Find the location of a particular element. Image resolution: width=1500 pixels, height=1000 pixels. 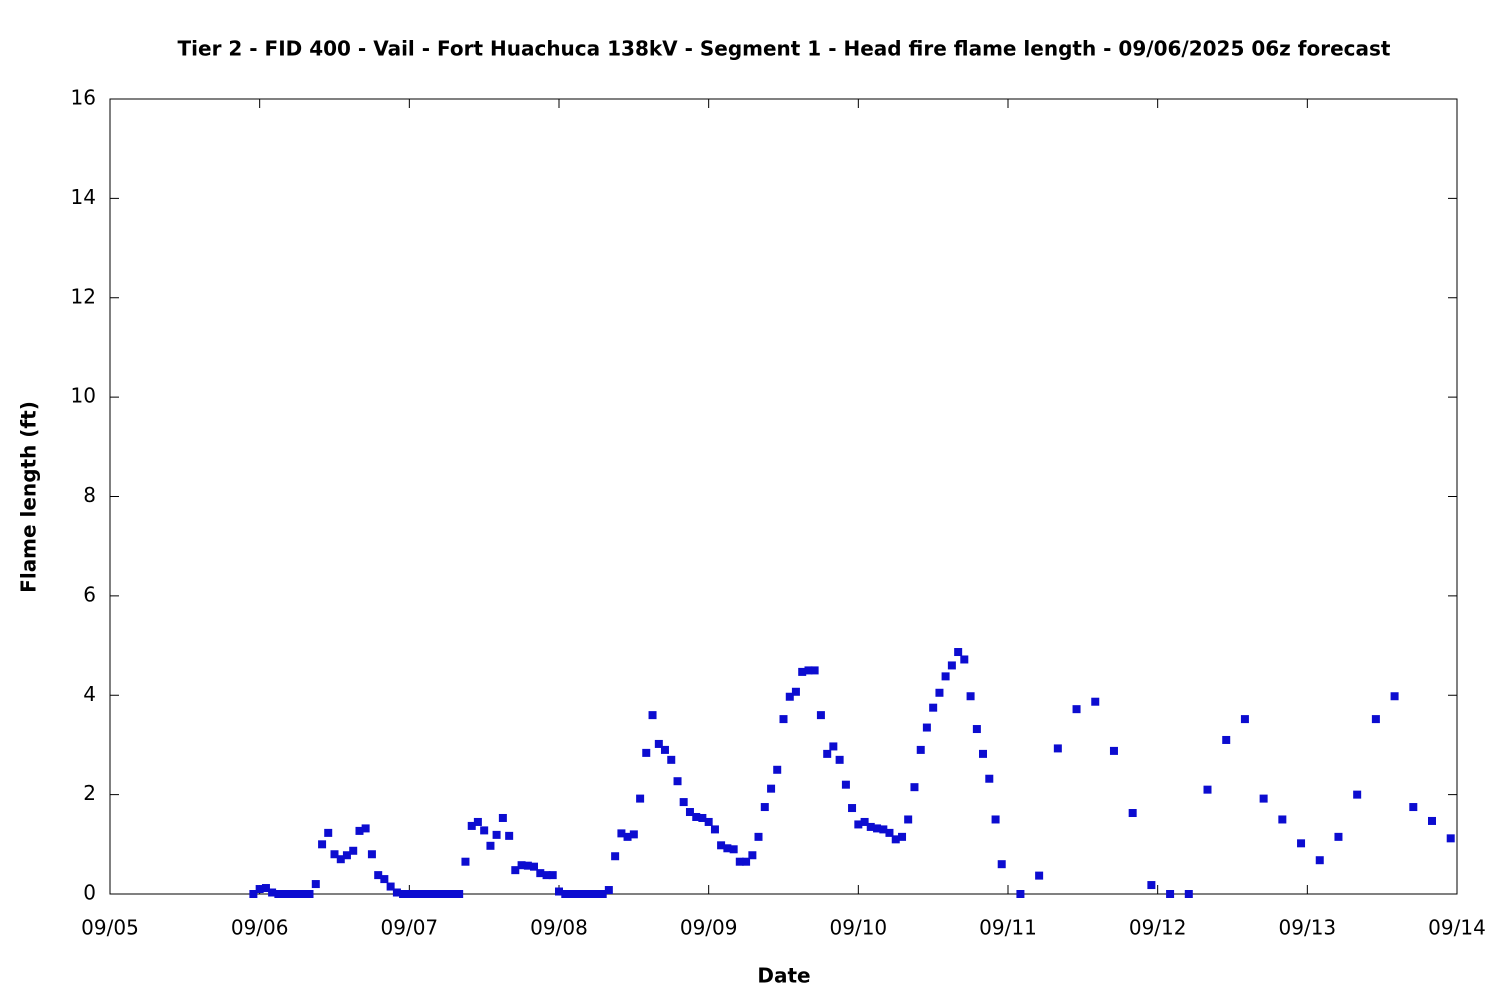

x-tick-label: 09/09 is located at coordinates (709, 928).